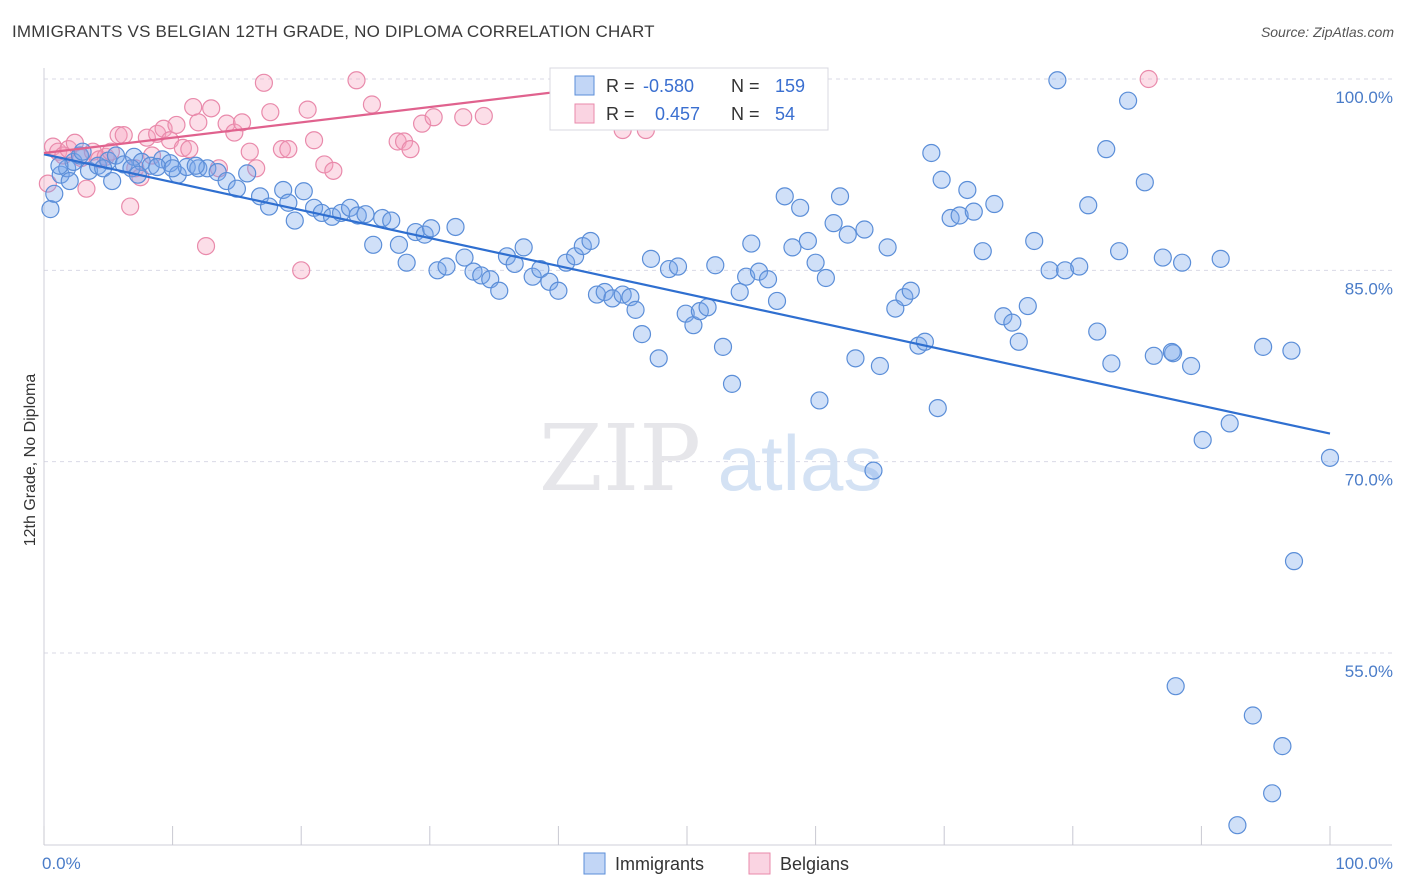  I want to click on series-swatch-belgians, so click(759, 863).